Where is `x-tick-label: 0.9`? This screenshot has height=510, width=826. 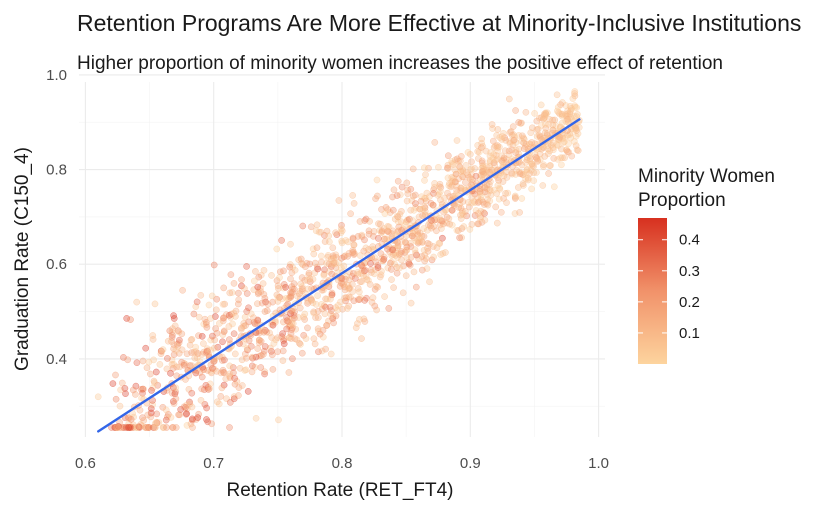 x-tick-label: 0.9 is located at coordinates (470, 463).